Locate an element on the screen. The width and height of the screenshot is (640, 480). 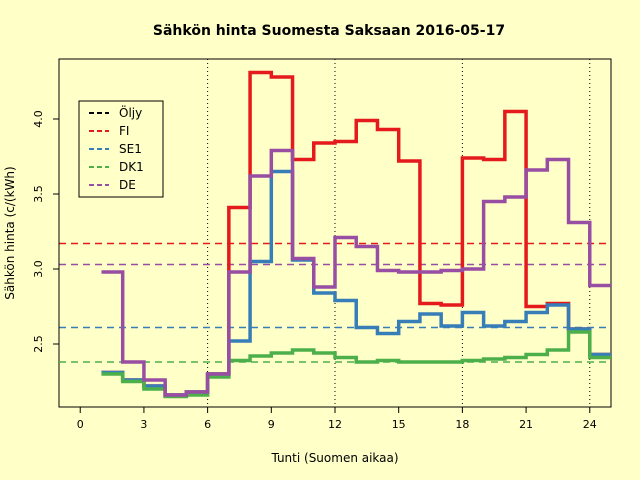
x-tick-label-9: 9 is located at coordinates (271, 424).